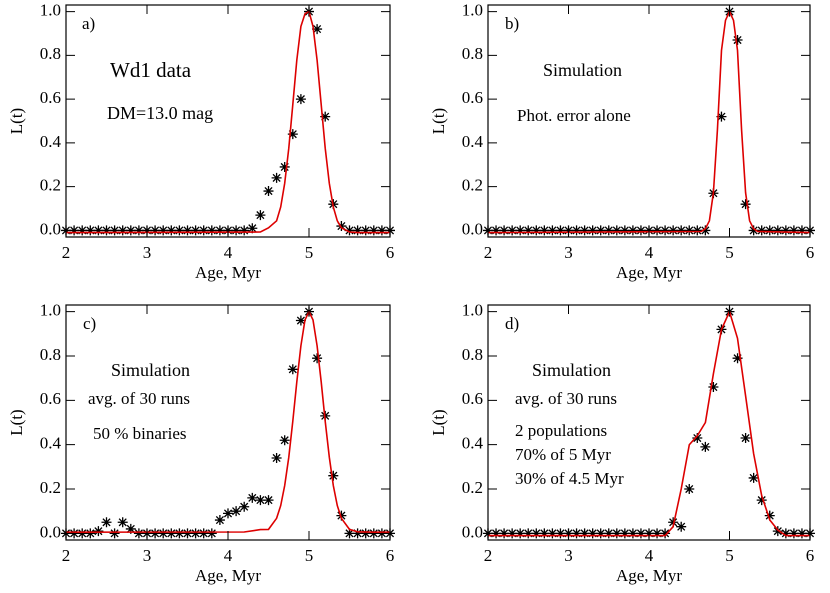  What do you see at coordinates (160, 113) in the screenshot?
I see `annotation: DM=13.0 mag` at bounding box center [160, 113].